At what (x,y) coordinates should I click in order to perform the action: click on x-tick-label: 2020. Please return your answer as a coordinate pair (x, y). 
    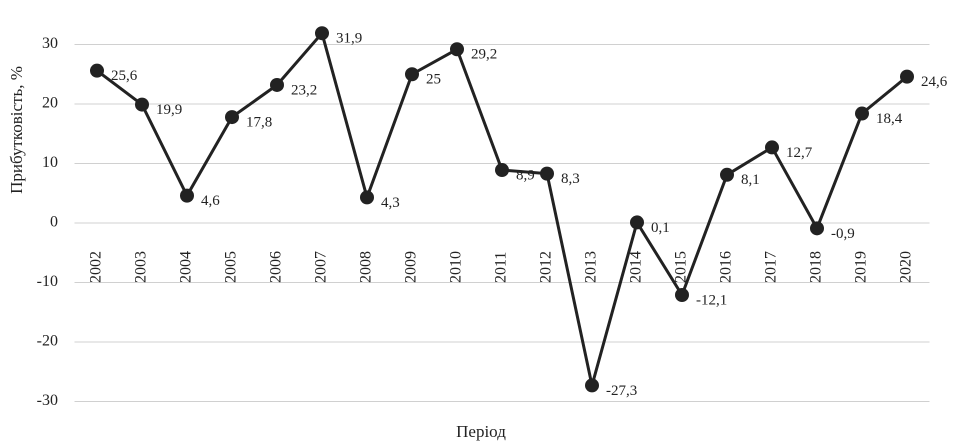
    Looking at the image, I should click on (906, 267).